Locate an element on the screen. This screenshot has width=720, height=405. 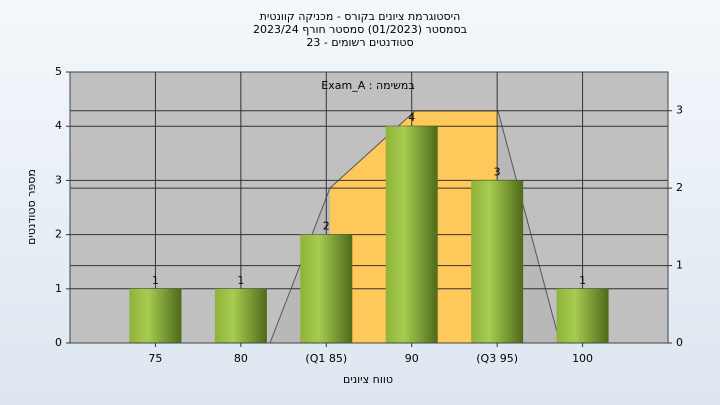
y-axis-label: מספר סטודנטים is located at coordinates (31, 207).